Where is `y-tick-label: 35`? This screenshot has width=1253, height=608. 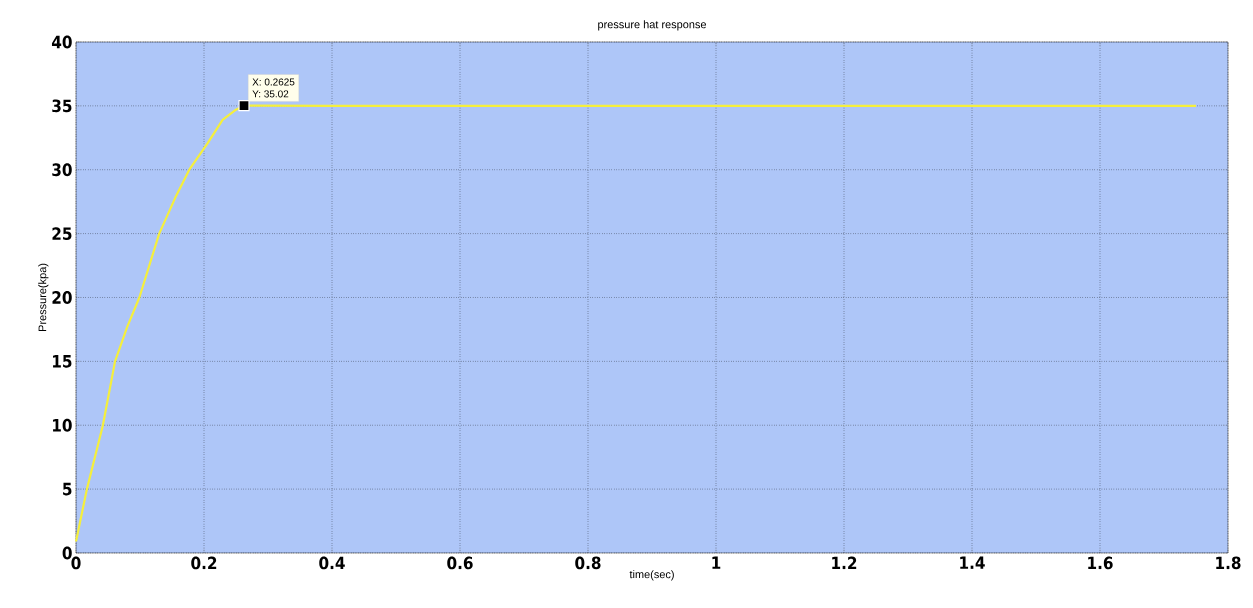 y-tick-label: 35 is located at coordinates (62, 106).